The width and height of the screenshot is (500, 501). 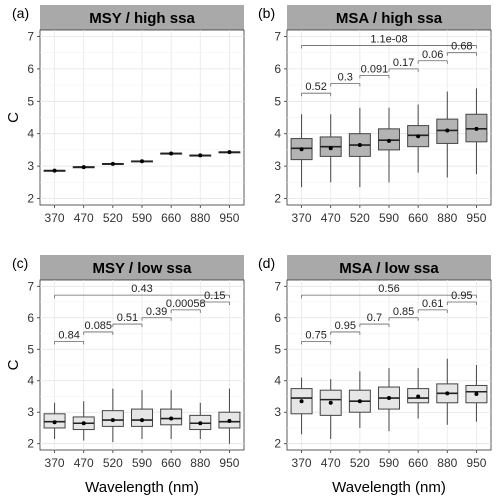 What do you see at coordinates (13, 117) in the screenshot?
I see `y-axis-title: C` at bounding box center [13, 117].